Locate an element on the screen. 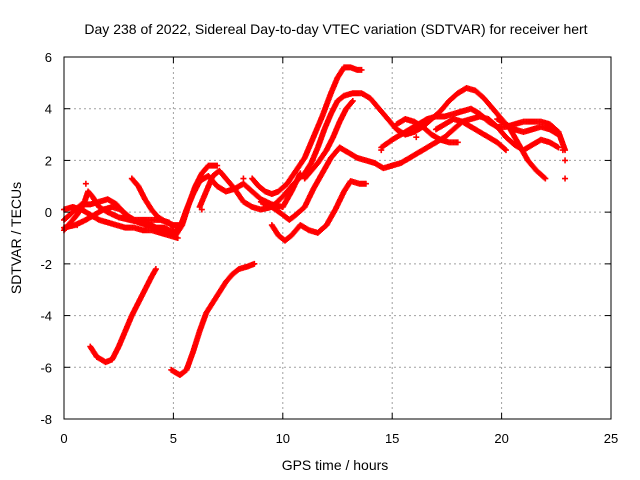 The image size is (640, 480). y-tick-label: 6 is located at coordinates (48, 57).